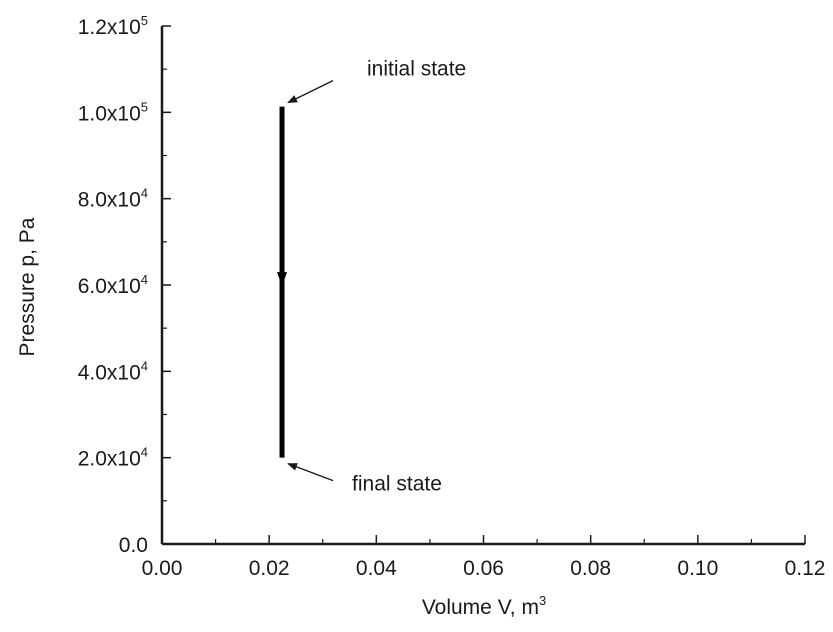 The width and height of the screenshot is (833, 632). Describe the element at coordinates (542, 600) in the screenshot. I see `x-axis-label-superscript: 3` at that location.